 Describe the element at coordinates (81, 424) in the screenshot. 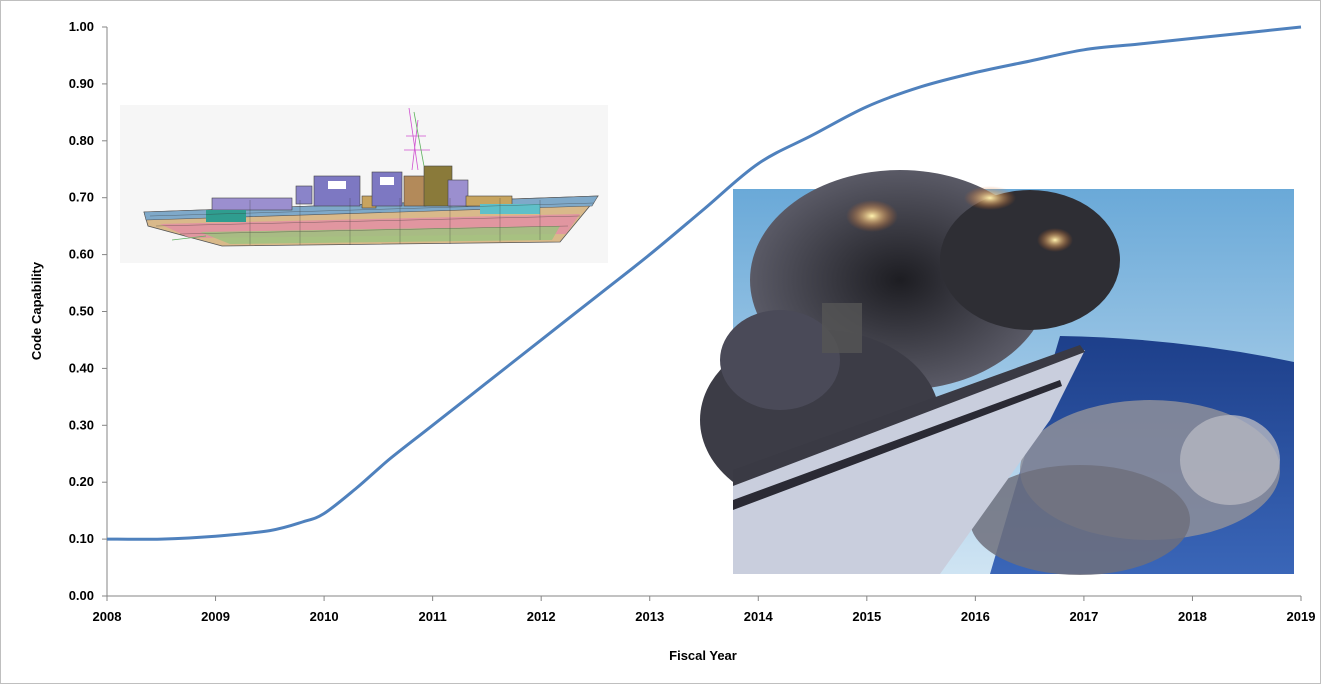

I see `y-tick-label: 0.30` at that location.